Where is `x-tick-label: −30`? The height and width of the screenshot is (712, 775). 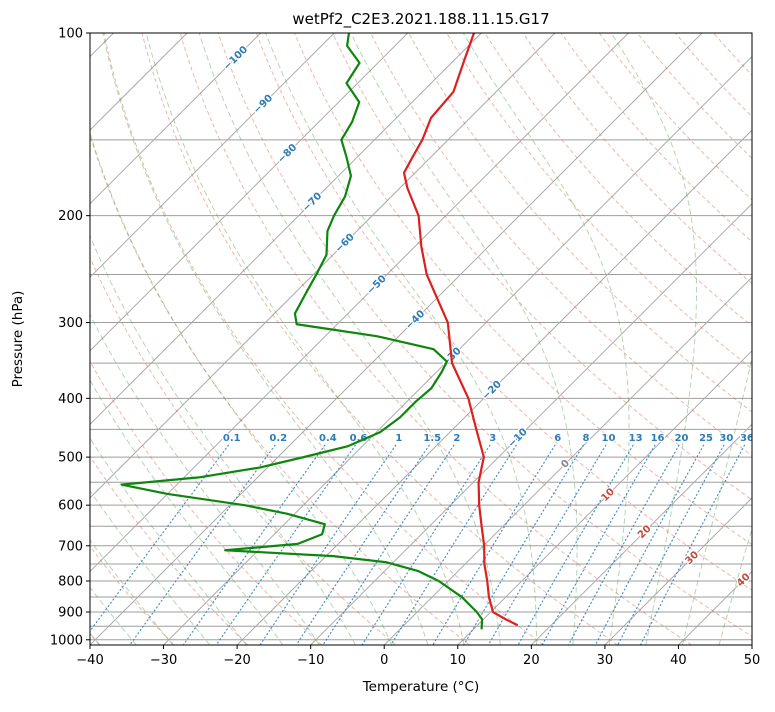
x-tick-label: −30 is located at coordinates (163, 660).